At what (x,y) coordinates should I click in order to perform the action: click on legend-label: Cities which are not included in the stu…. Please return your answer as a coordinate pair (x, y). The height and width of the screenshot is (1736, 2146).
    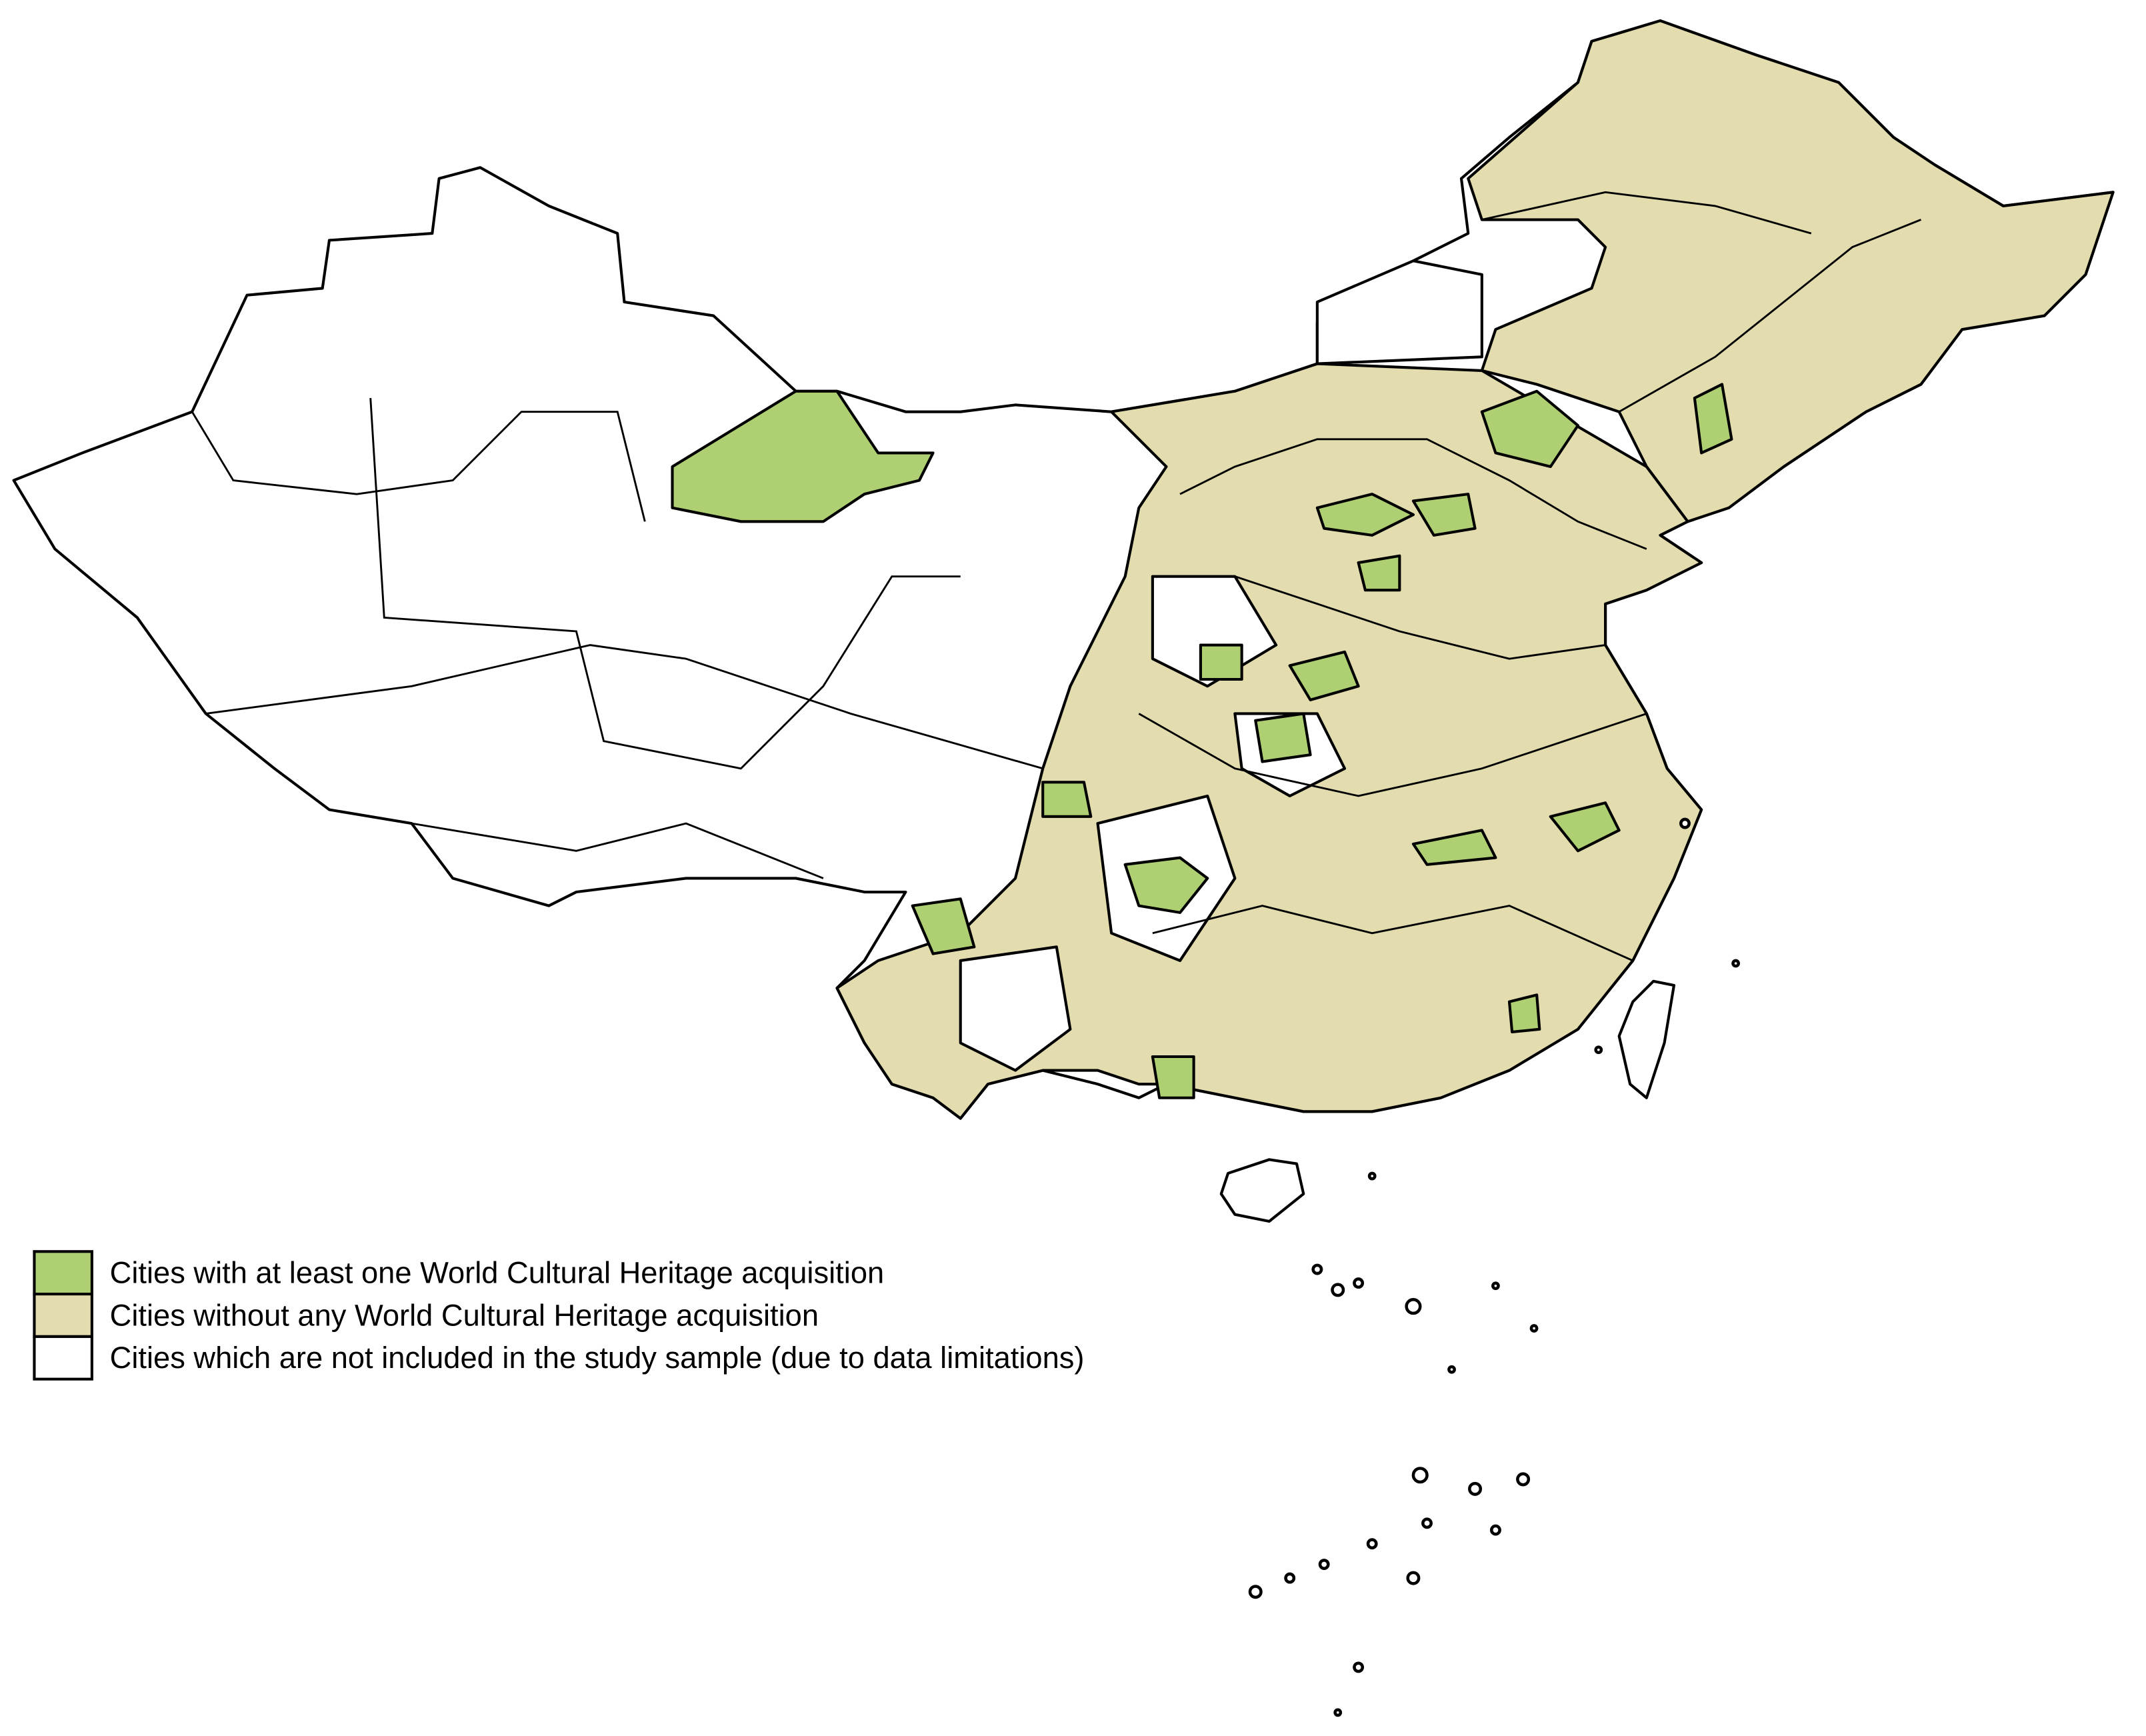
    Looking at the image, I should click on (597, 1358).